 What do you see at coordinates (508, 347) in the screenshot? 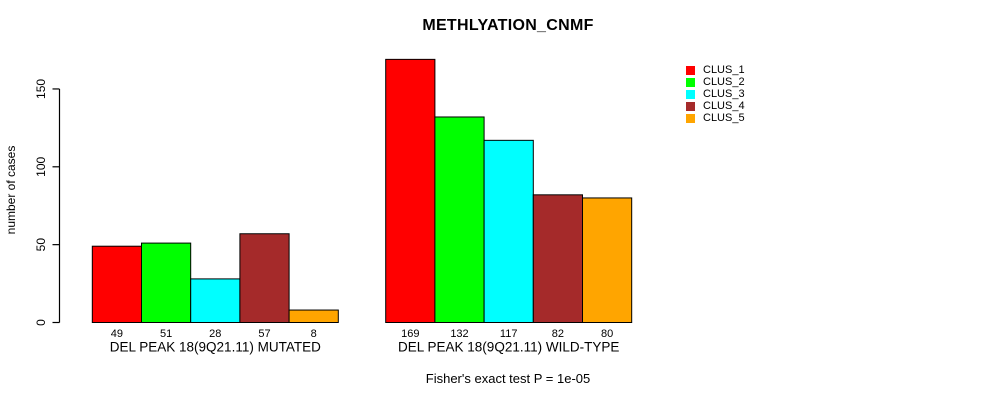
I see `x-axis-group-label: DEL PEAK 18(9Q21.11) WILD-TYPE` at bounding box center [508, 347].